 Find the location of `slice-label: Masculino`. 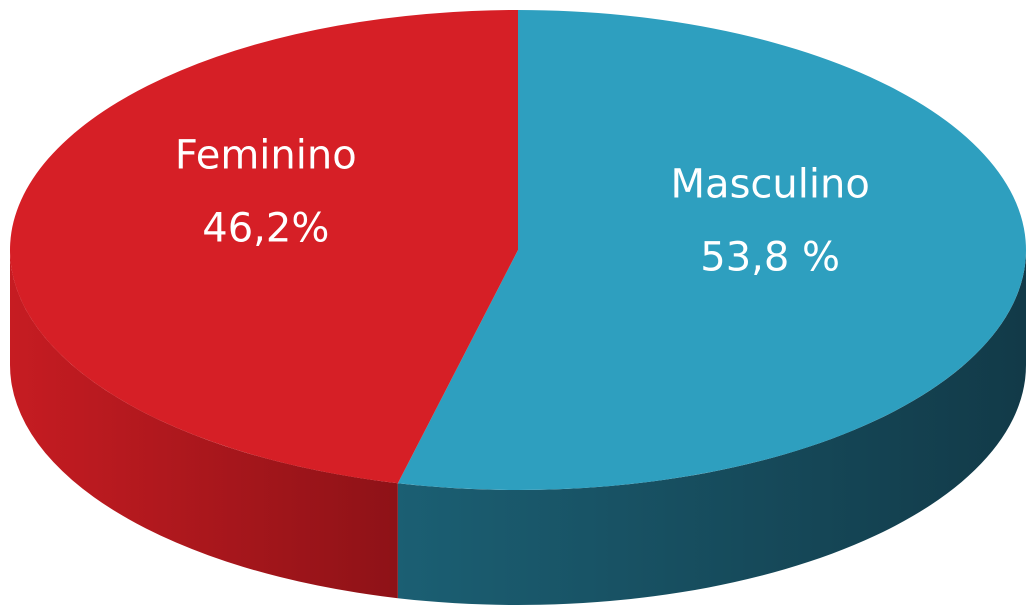

slice-label: Masculino is located at coordinates (770, 184).